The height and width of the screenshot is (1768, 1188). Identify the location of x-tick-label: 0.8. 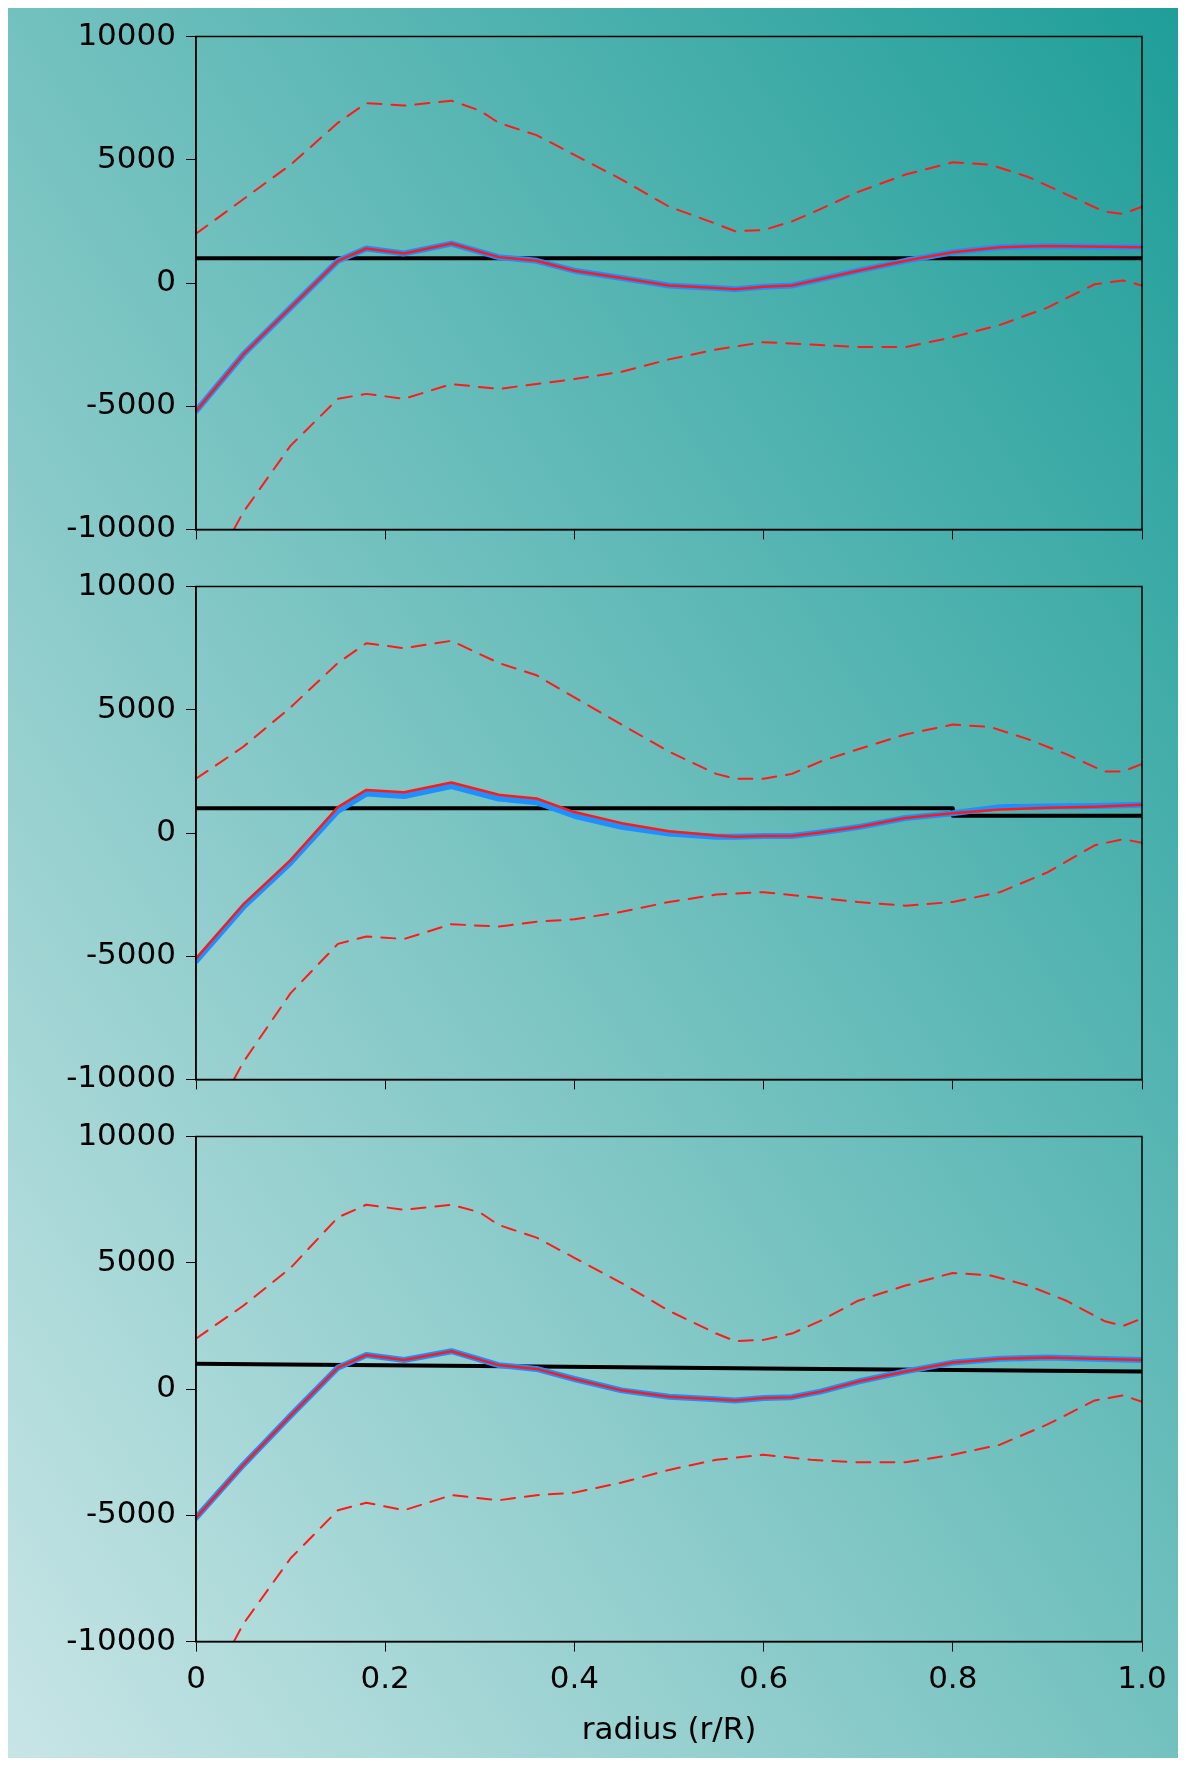
(953, 1677).